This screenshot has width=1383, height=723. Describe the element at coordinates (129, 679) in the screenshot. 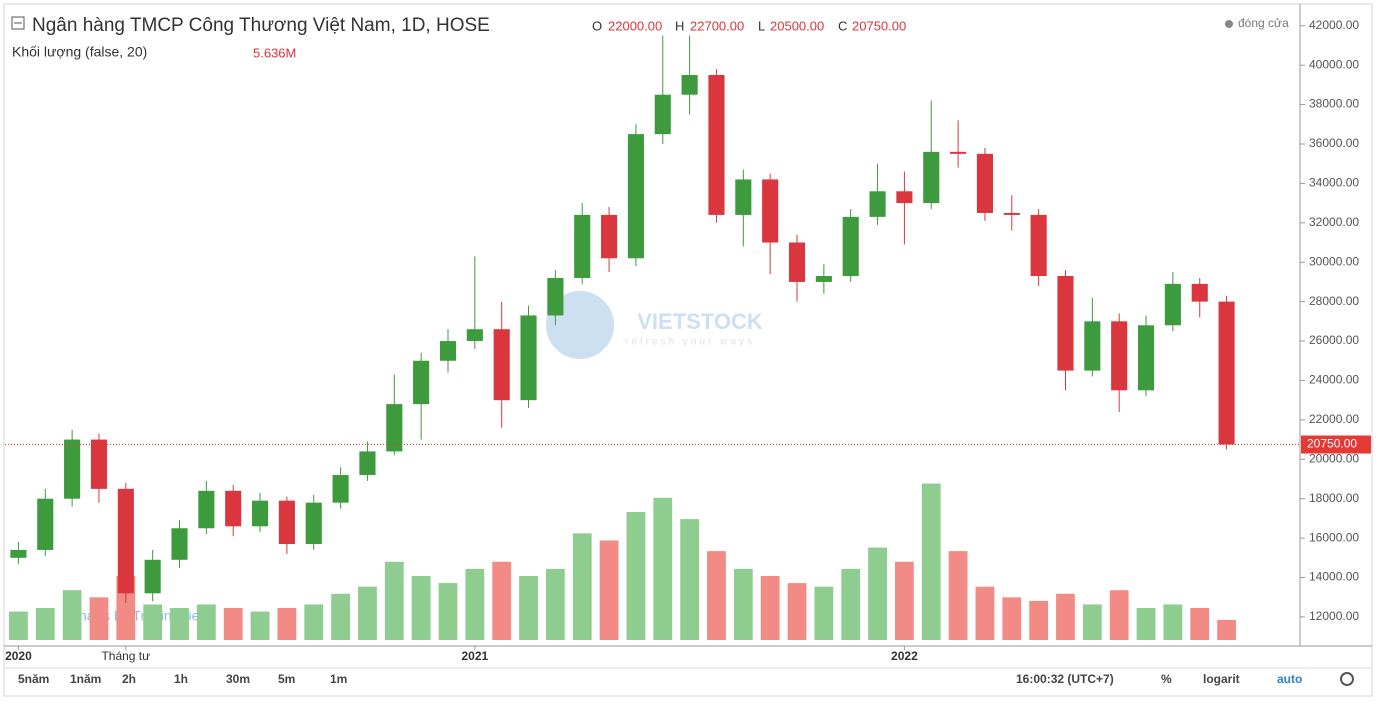

I see `range-button: 2h` at that location.